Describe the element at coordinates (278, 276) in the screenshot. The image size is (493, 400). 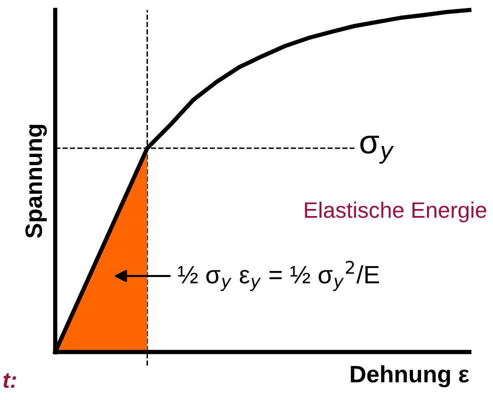
I see `annotation: ½ σ$_{y}$ ε$_{y}$ = ½ σ$_{y}$$^{2}$/E` at that location.